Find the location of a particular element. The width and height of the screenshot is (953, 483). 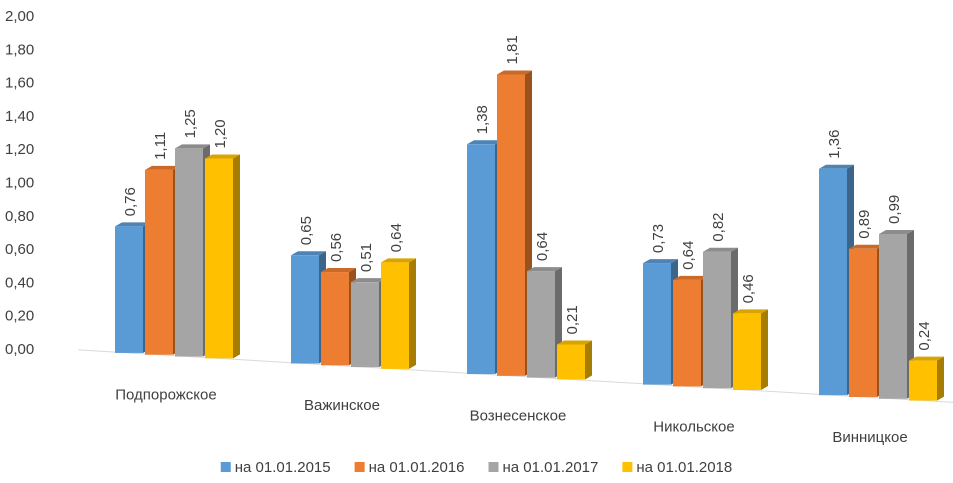

data-label: 0,82 is located at coordinates (718, 226).